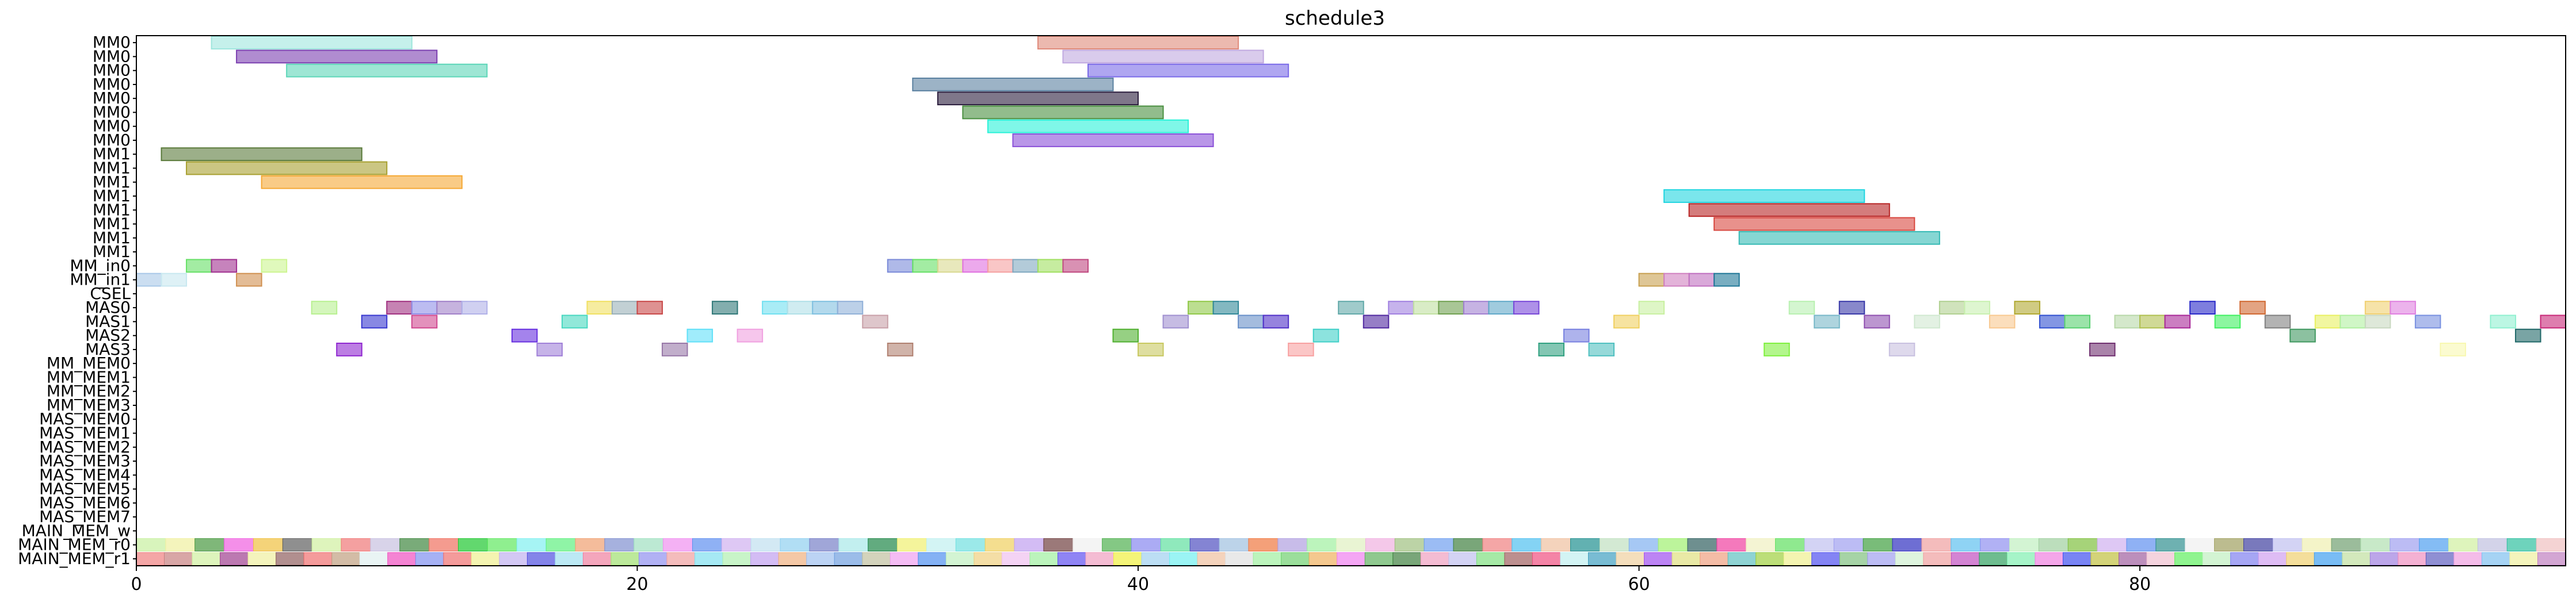 The height and width of the screenshot is (606, 2576). I want to click on y-tick-label: MM_in1, so click(100, 279).